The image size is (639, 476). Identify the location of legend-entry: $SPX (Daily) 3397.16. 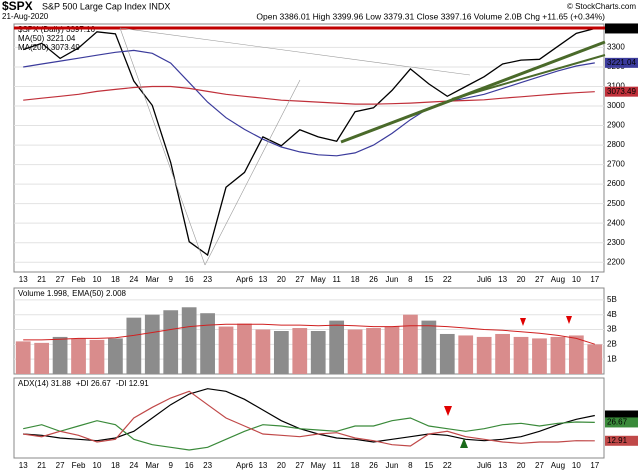
(56, 29).